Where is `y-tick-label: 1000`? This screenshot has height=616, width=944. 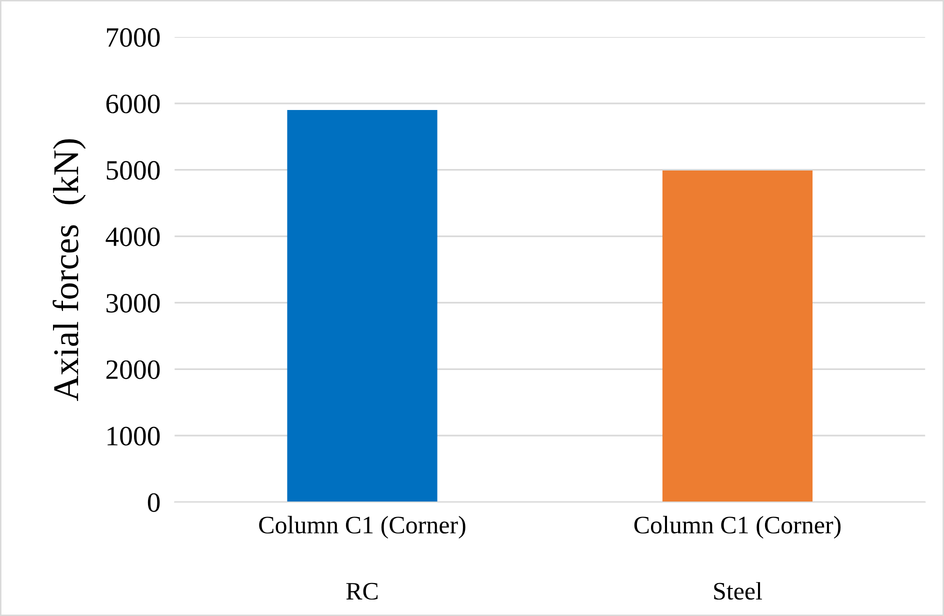 y-tick-label: 1000 is located at coordinates (134, 436).